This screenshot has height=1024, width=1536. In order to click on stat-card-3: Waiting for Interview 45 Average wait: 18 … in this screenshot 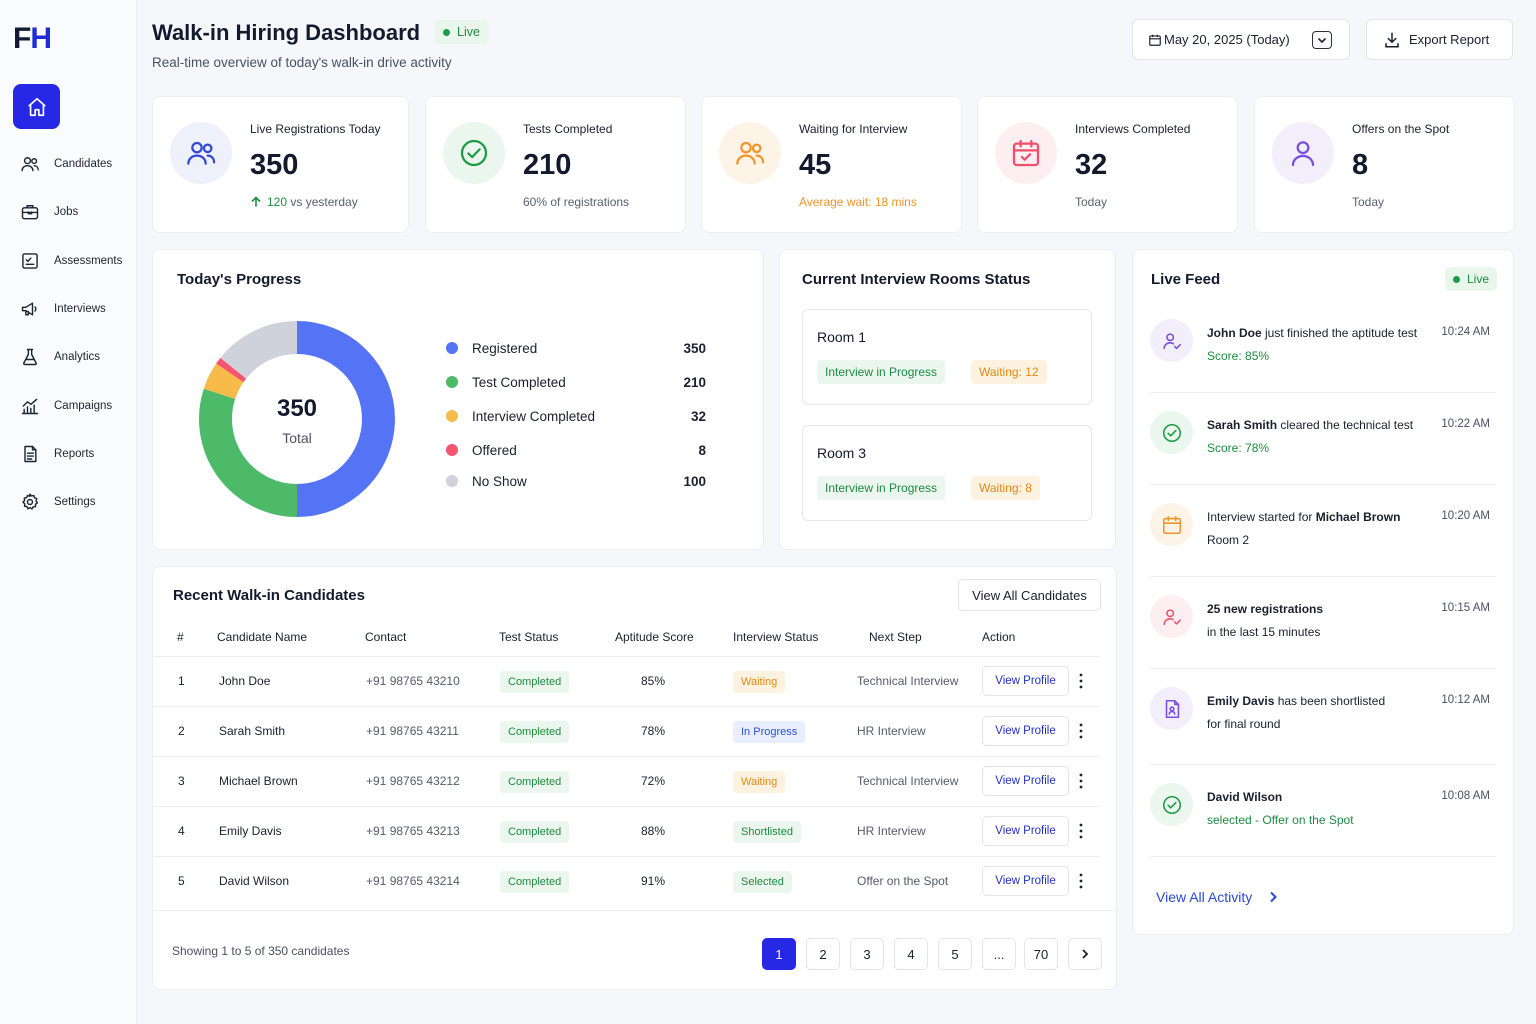, I will do `click(831, 164)`.